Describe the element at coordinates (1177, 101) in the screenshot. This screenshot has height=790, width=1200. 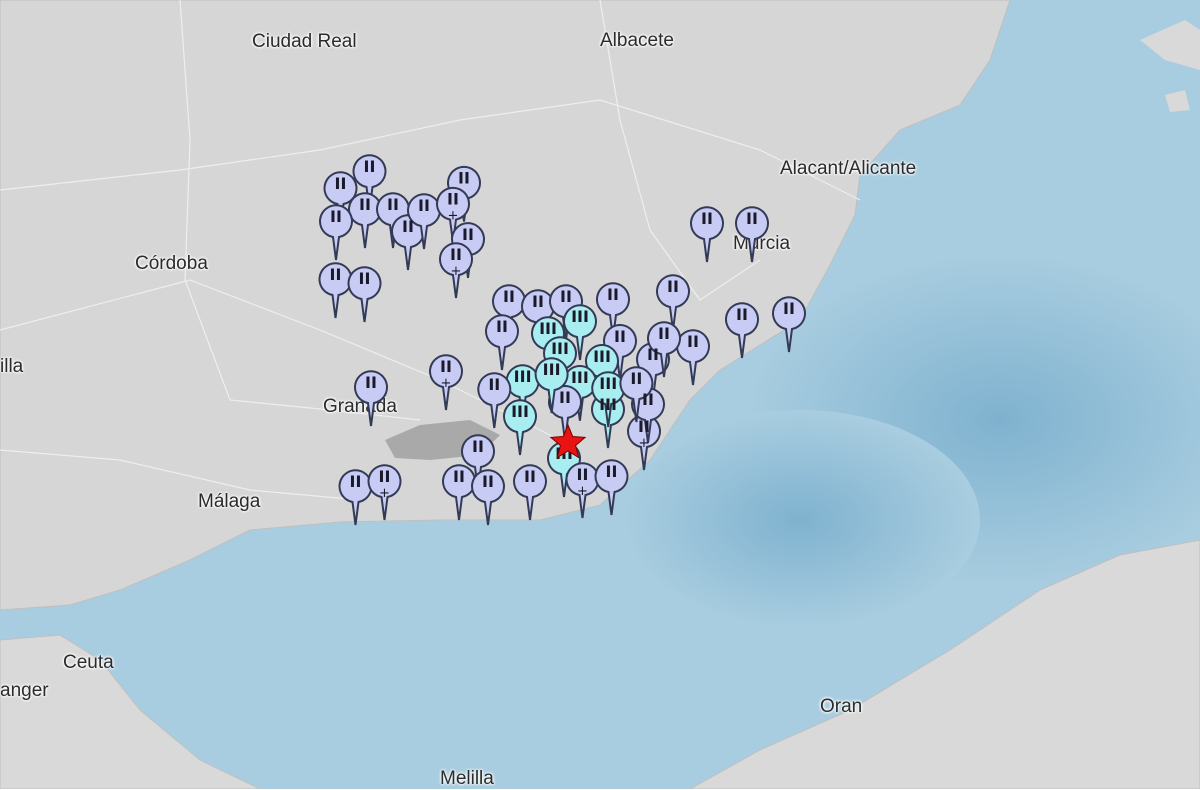
I see `island` at that location.